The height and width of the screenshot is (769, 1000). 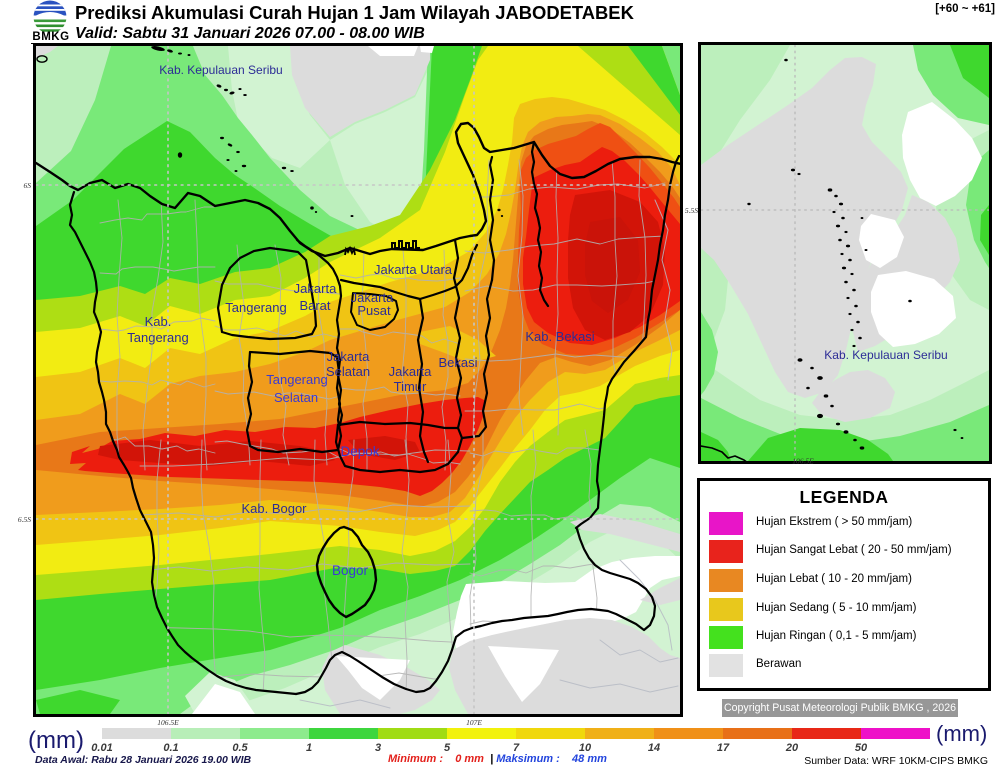 What do you see at coordinates (359, 451) in the screenshot?
I see `svg-text: Depok` at bounding box center [359, 451].